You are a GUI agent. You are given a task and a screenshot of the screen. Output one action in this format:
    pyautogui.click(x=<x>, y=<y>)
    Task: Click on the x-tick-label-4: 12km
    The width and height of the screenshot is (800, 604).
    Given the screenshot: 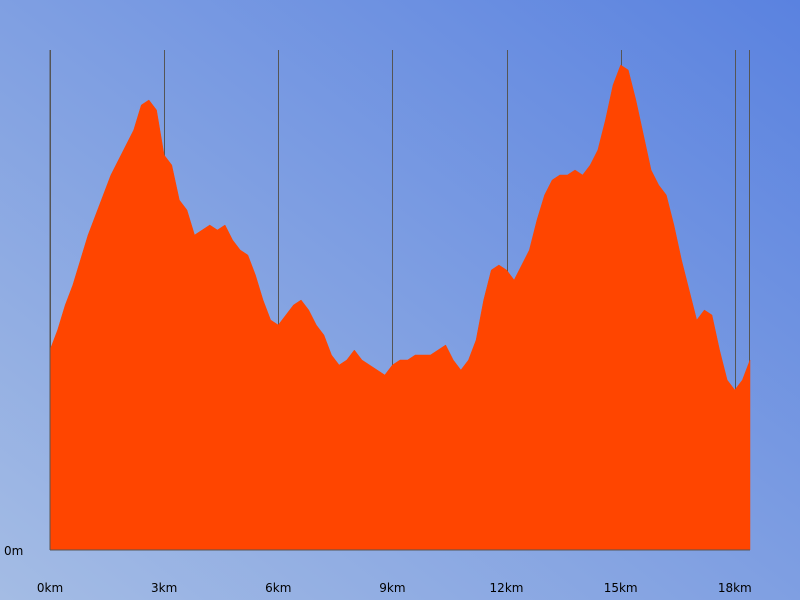 What is the action you would take?
    pyautogui.click(x=507, y=588)
    